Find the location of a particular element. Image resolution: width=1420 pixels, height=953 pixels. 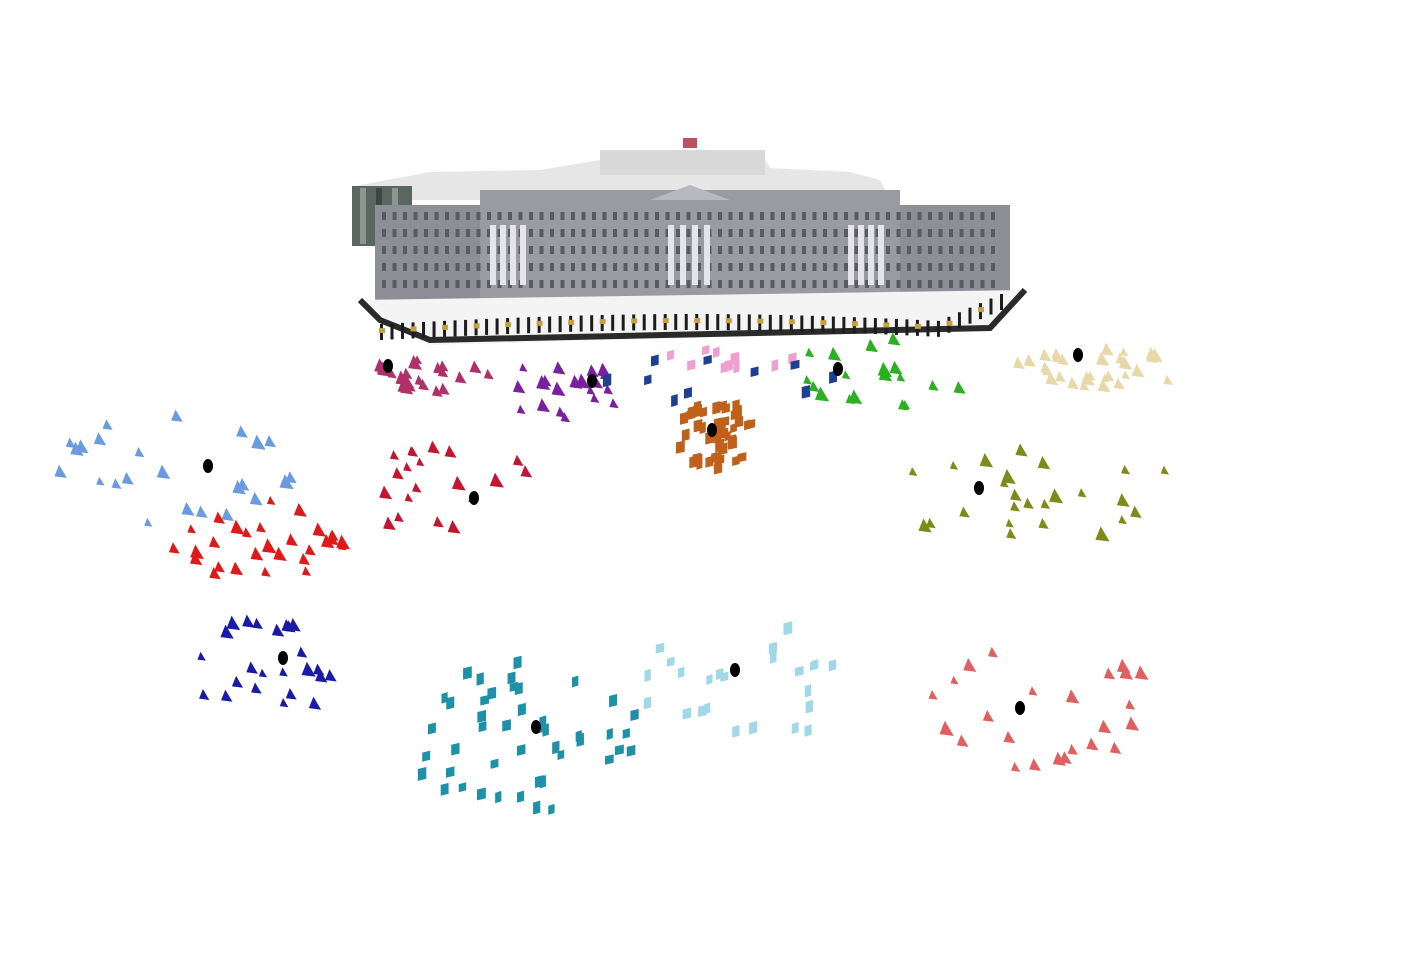

cluster-wheat is located at coordinates (1093, 367).